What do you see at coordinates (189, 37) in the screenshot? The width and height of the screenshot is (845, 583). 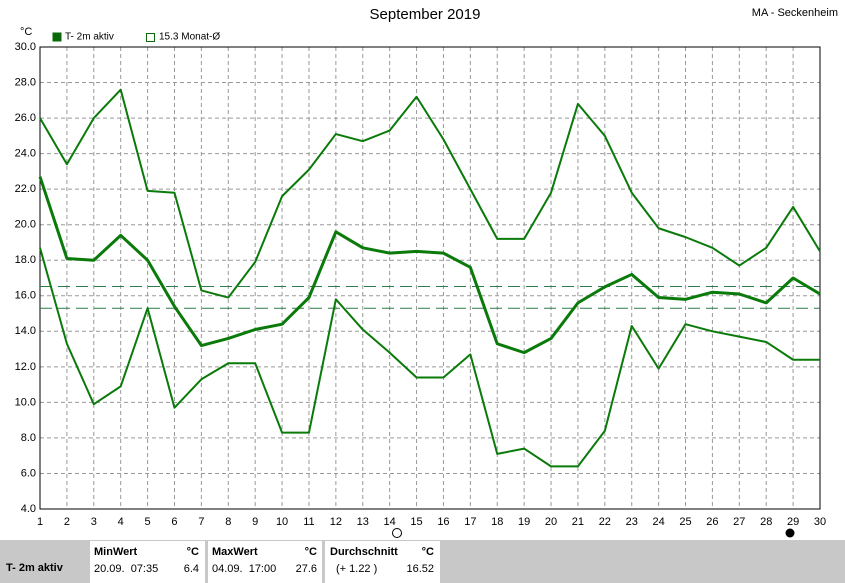 I see `legend-label: 15.3 Monat-Ø` at bounding box center [189, 37].